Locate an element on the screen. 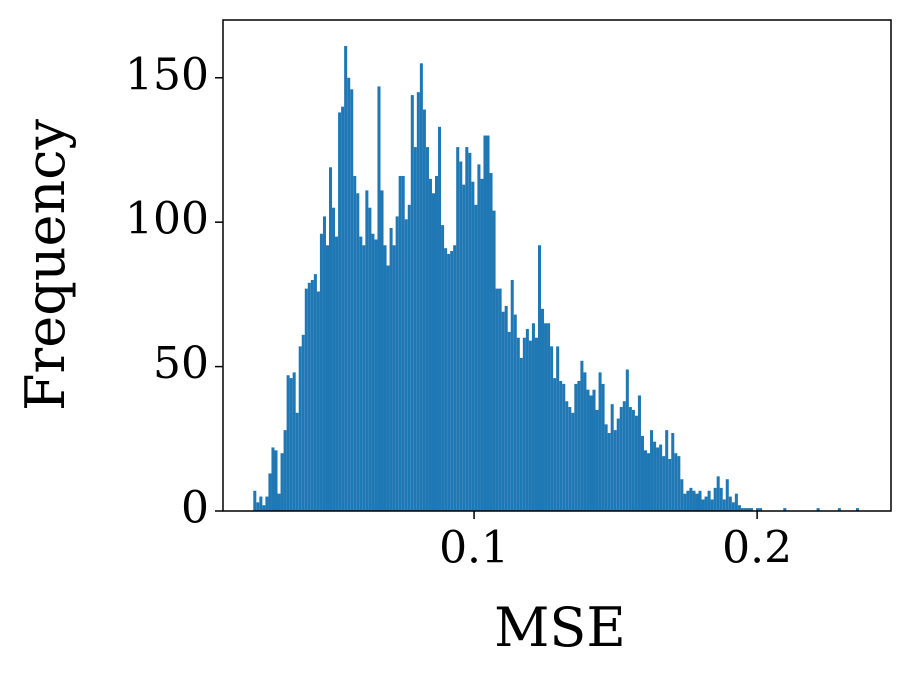 This screenshot has width=913, height=685. y-tick-label: 150 is located at coordinates (167, 74).